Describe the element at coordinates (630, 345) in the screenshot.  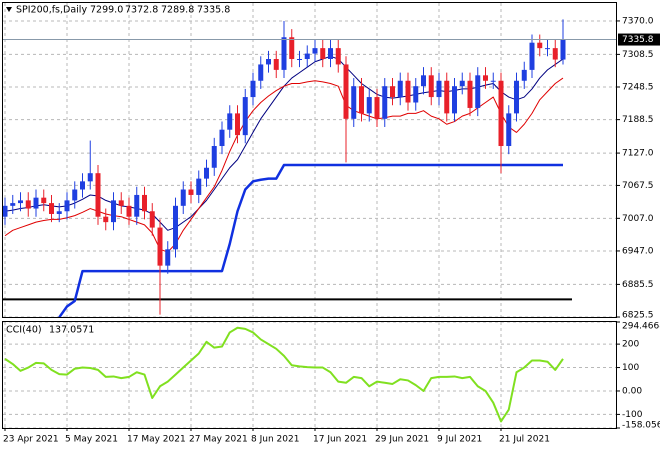
I see `y-tick-label: 200` at that location.